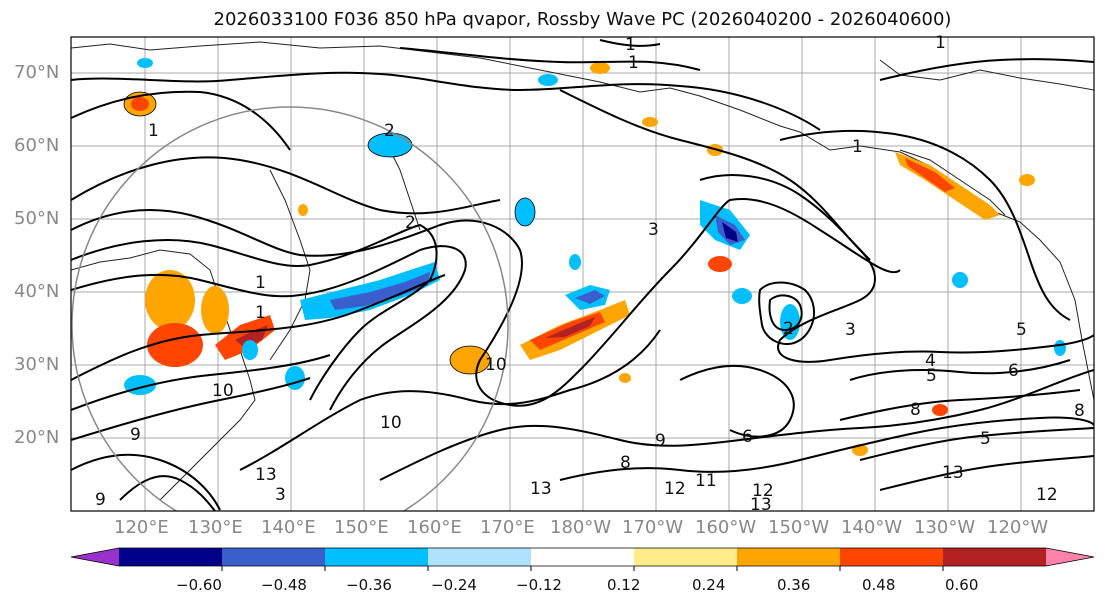 The image size is (1105, 604). I want to click on lon-label: 170°E, so click(507, 527).